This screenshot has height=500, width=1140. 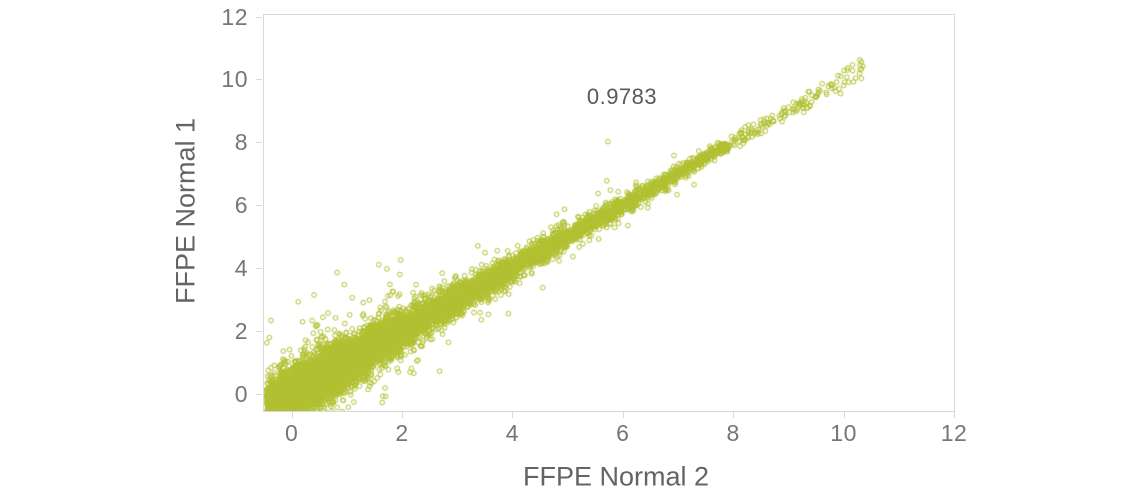 I want to click on x-tick-label: 8, so click(x=733, y=433).